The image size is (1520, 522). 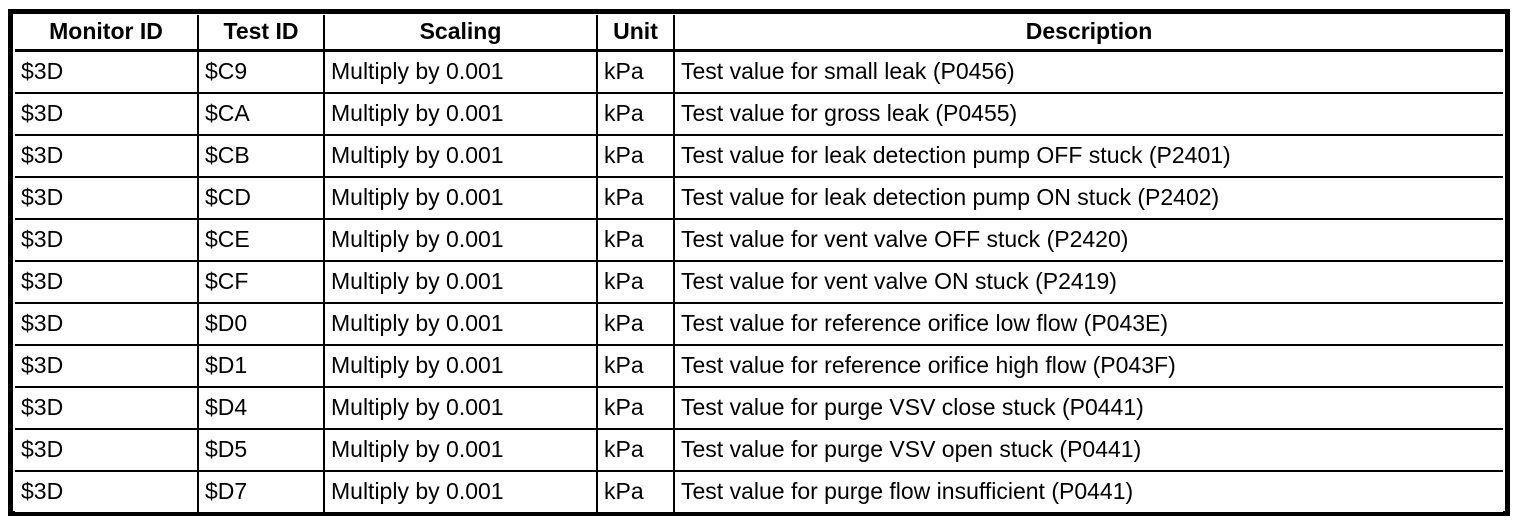 I want to click on cell-test-id: $D7, so click(x=261, y=491).